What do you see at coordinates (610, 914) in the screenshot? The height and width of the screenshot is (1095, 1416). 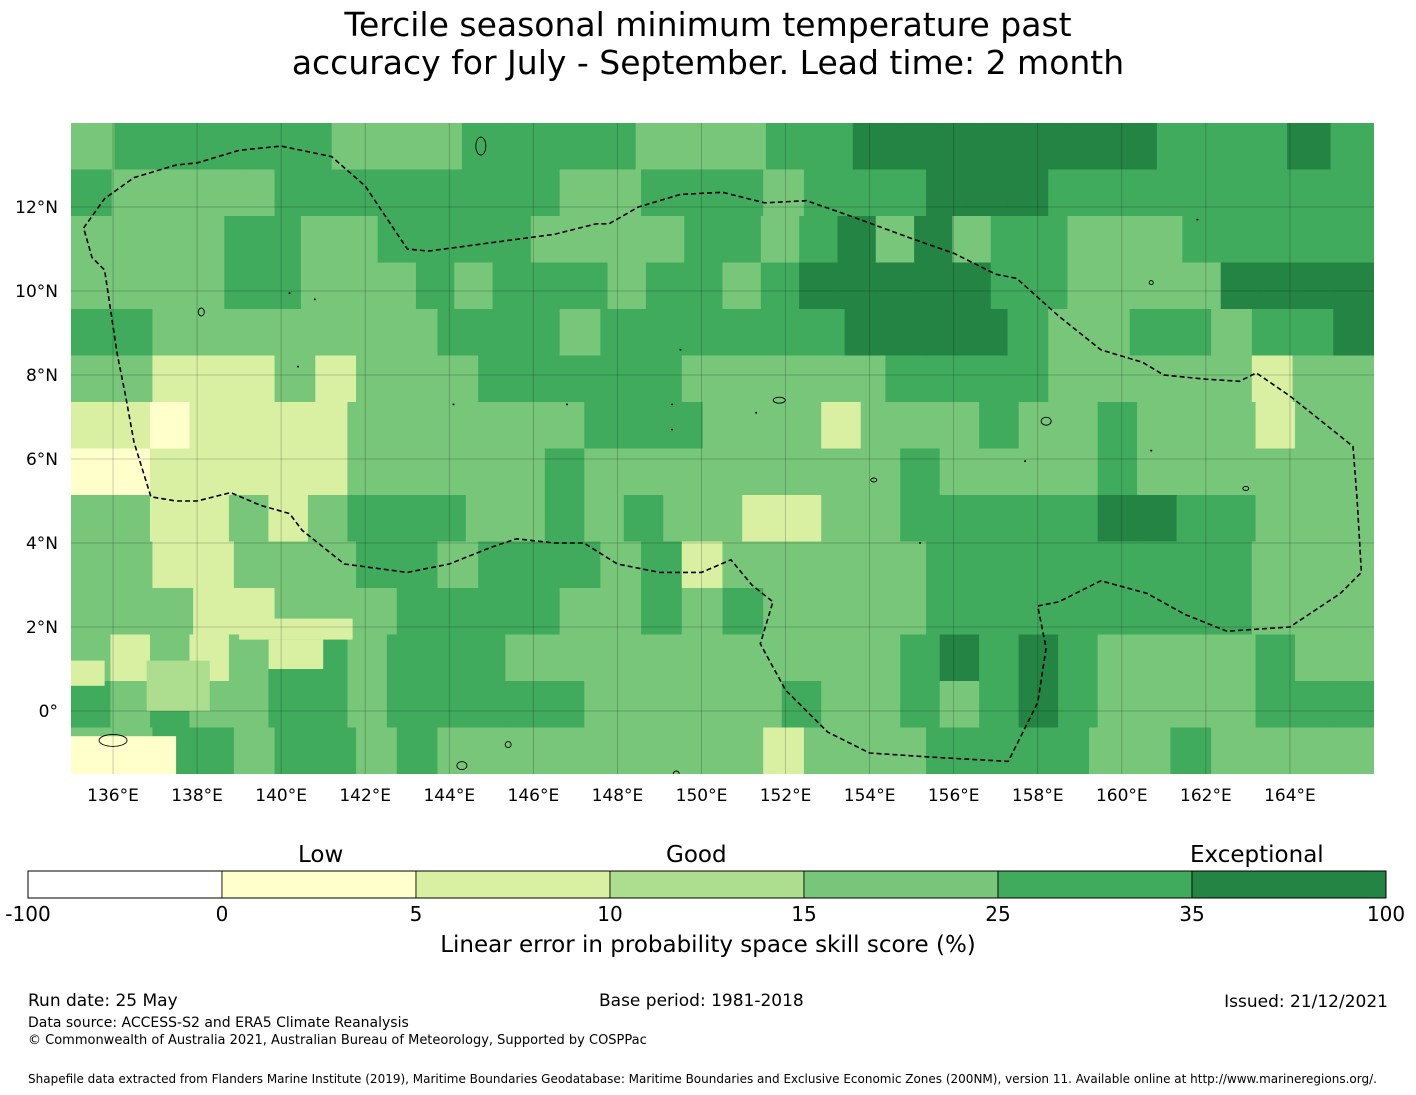 I see `colorbar-tick: 10` at bounding box center [610, 914].